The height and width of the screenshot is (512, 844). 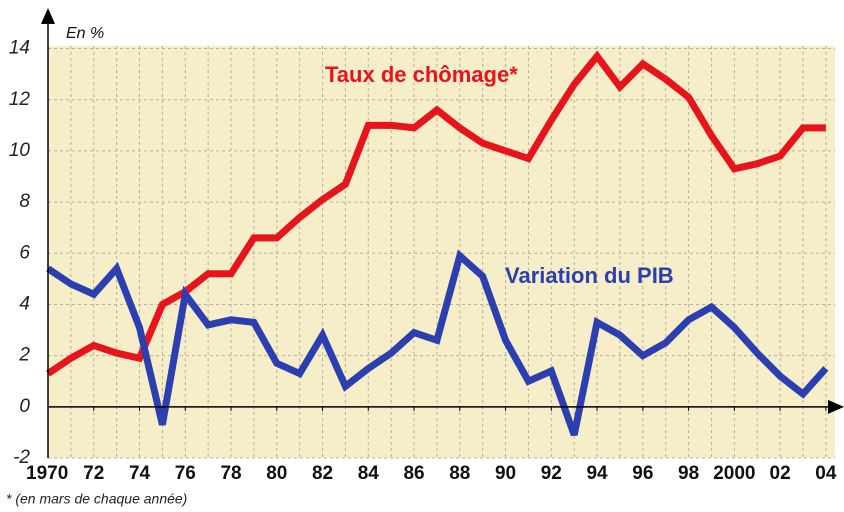 What do you see at coordinates (24, 303) in the screenshot?
I see `y-tick-label: 4` at bounding box center [24, 303].